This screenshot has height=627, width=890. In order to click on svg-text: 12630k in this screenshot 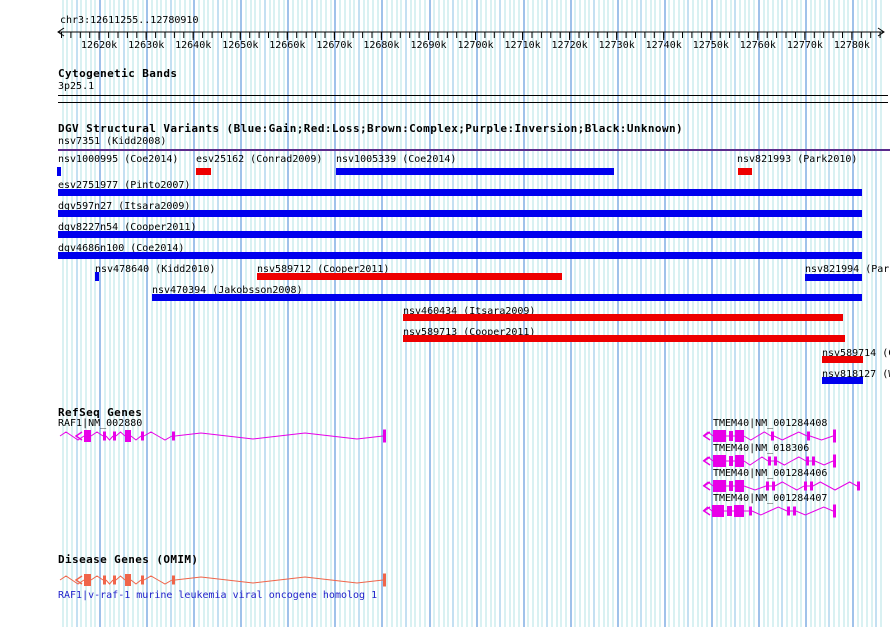, I will do `click(146, 45)`.